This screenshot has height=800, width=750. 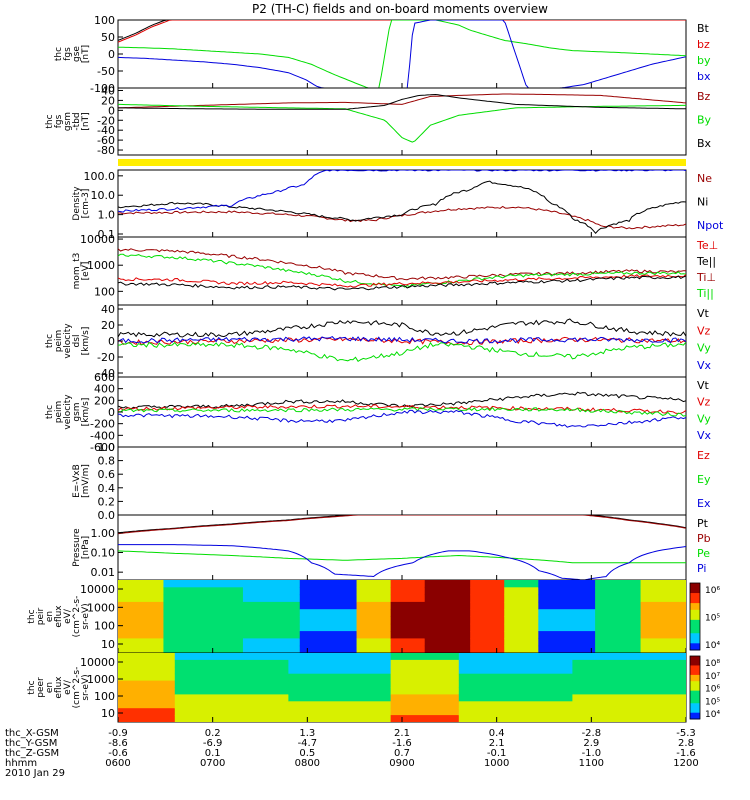 What do you see at coordinates (77, 481) in the screenshot?
I see `y-axis-label-line: E=-VxB` at bounding box center [77, 481].